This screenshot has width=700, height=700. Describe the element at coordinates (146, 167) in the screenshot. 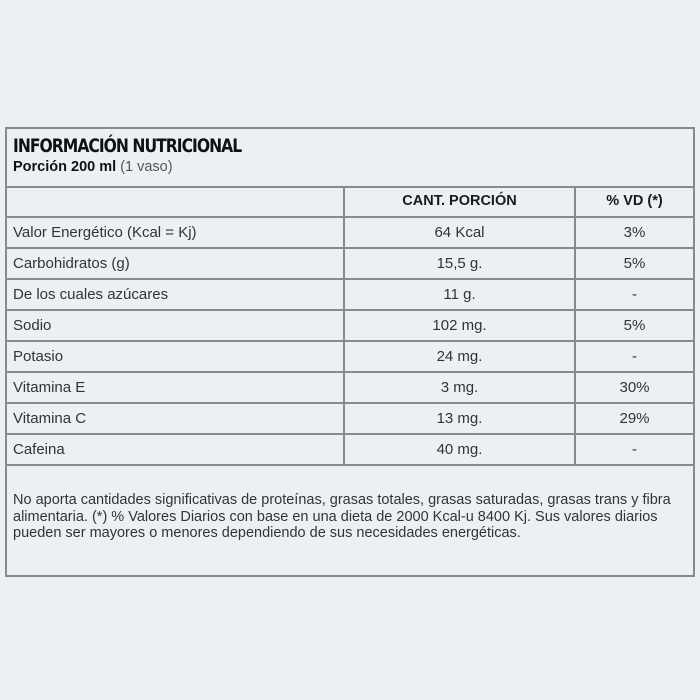

I see `portion-size-note: (1 vaso)` at that location.